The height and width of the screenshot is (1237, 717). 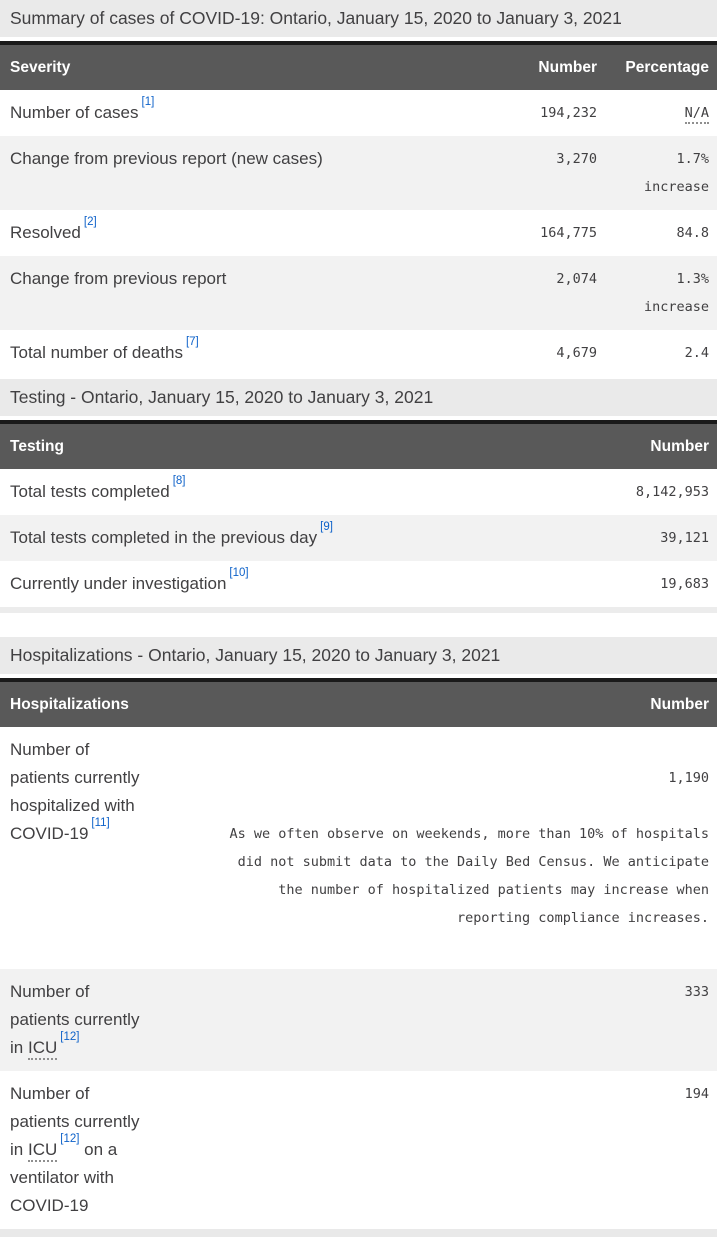 I want to click on table-row: Resolved[2] 164,775 84.8, so click(x=358, y=233).